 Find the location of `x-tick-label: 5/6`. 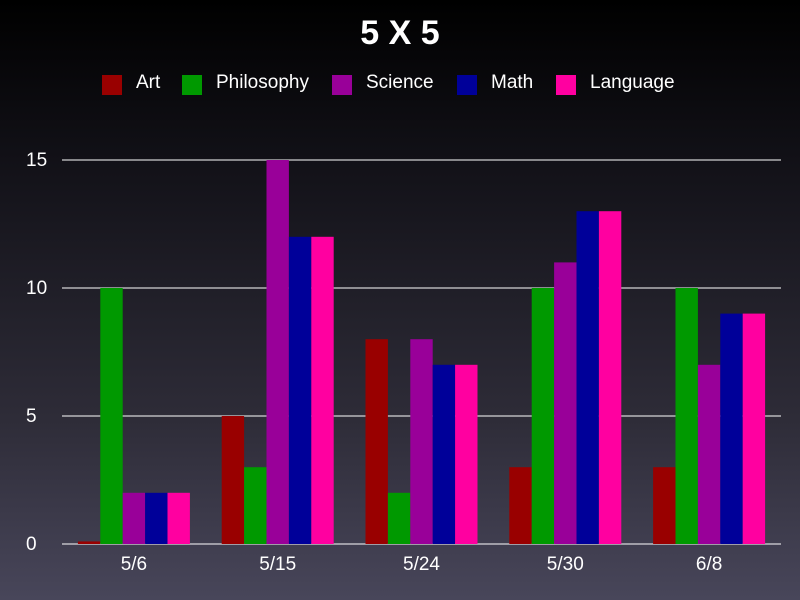

x-tick-label: 5/6 is located at coordinates (134, 564).